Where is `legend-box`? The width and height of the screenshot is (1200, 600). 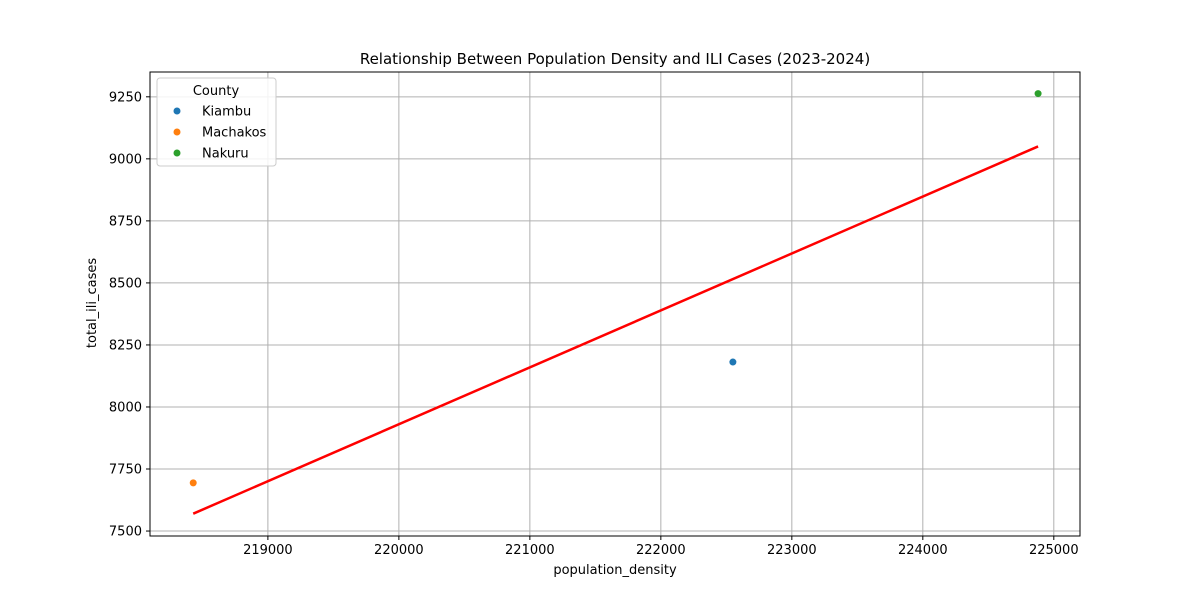 legend-box is located at coordinates (216, 122).